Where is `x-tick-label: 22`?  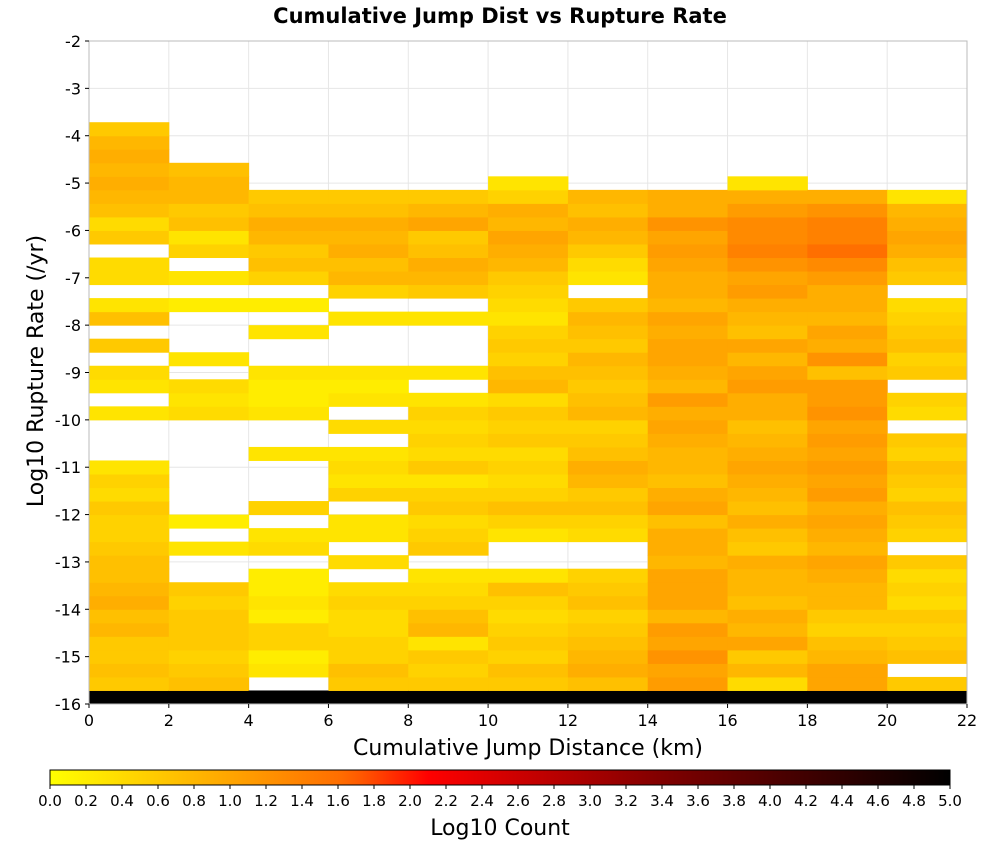
x-tick-label: 22 is located at coordinates (967, 720).